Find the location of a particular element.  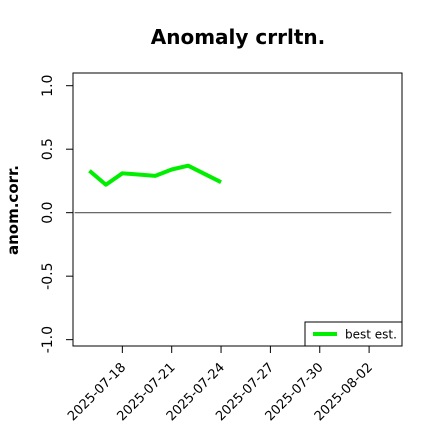

series-line-best-est is located at coordinates (155, 175).